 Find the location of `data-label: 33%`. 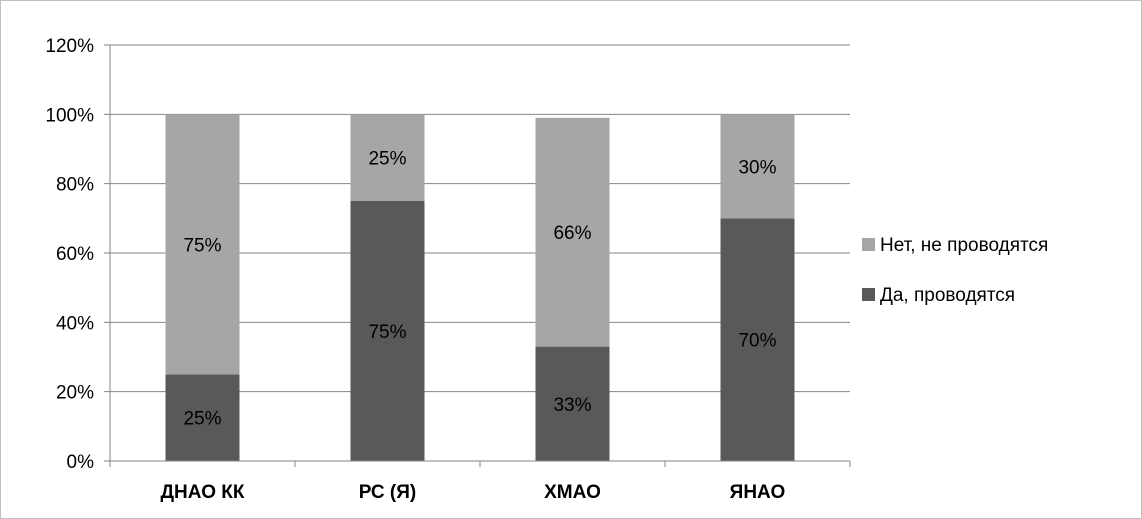

data-label: 33% is located at coordinates (572, 405).